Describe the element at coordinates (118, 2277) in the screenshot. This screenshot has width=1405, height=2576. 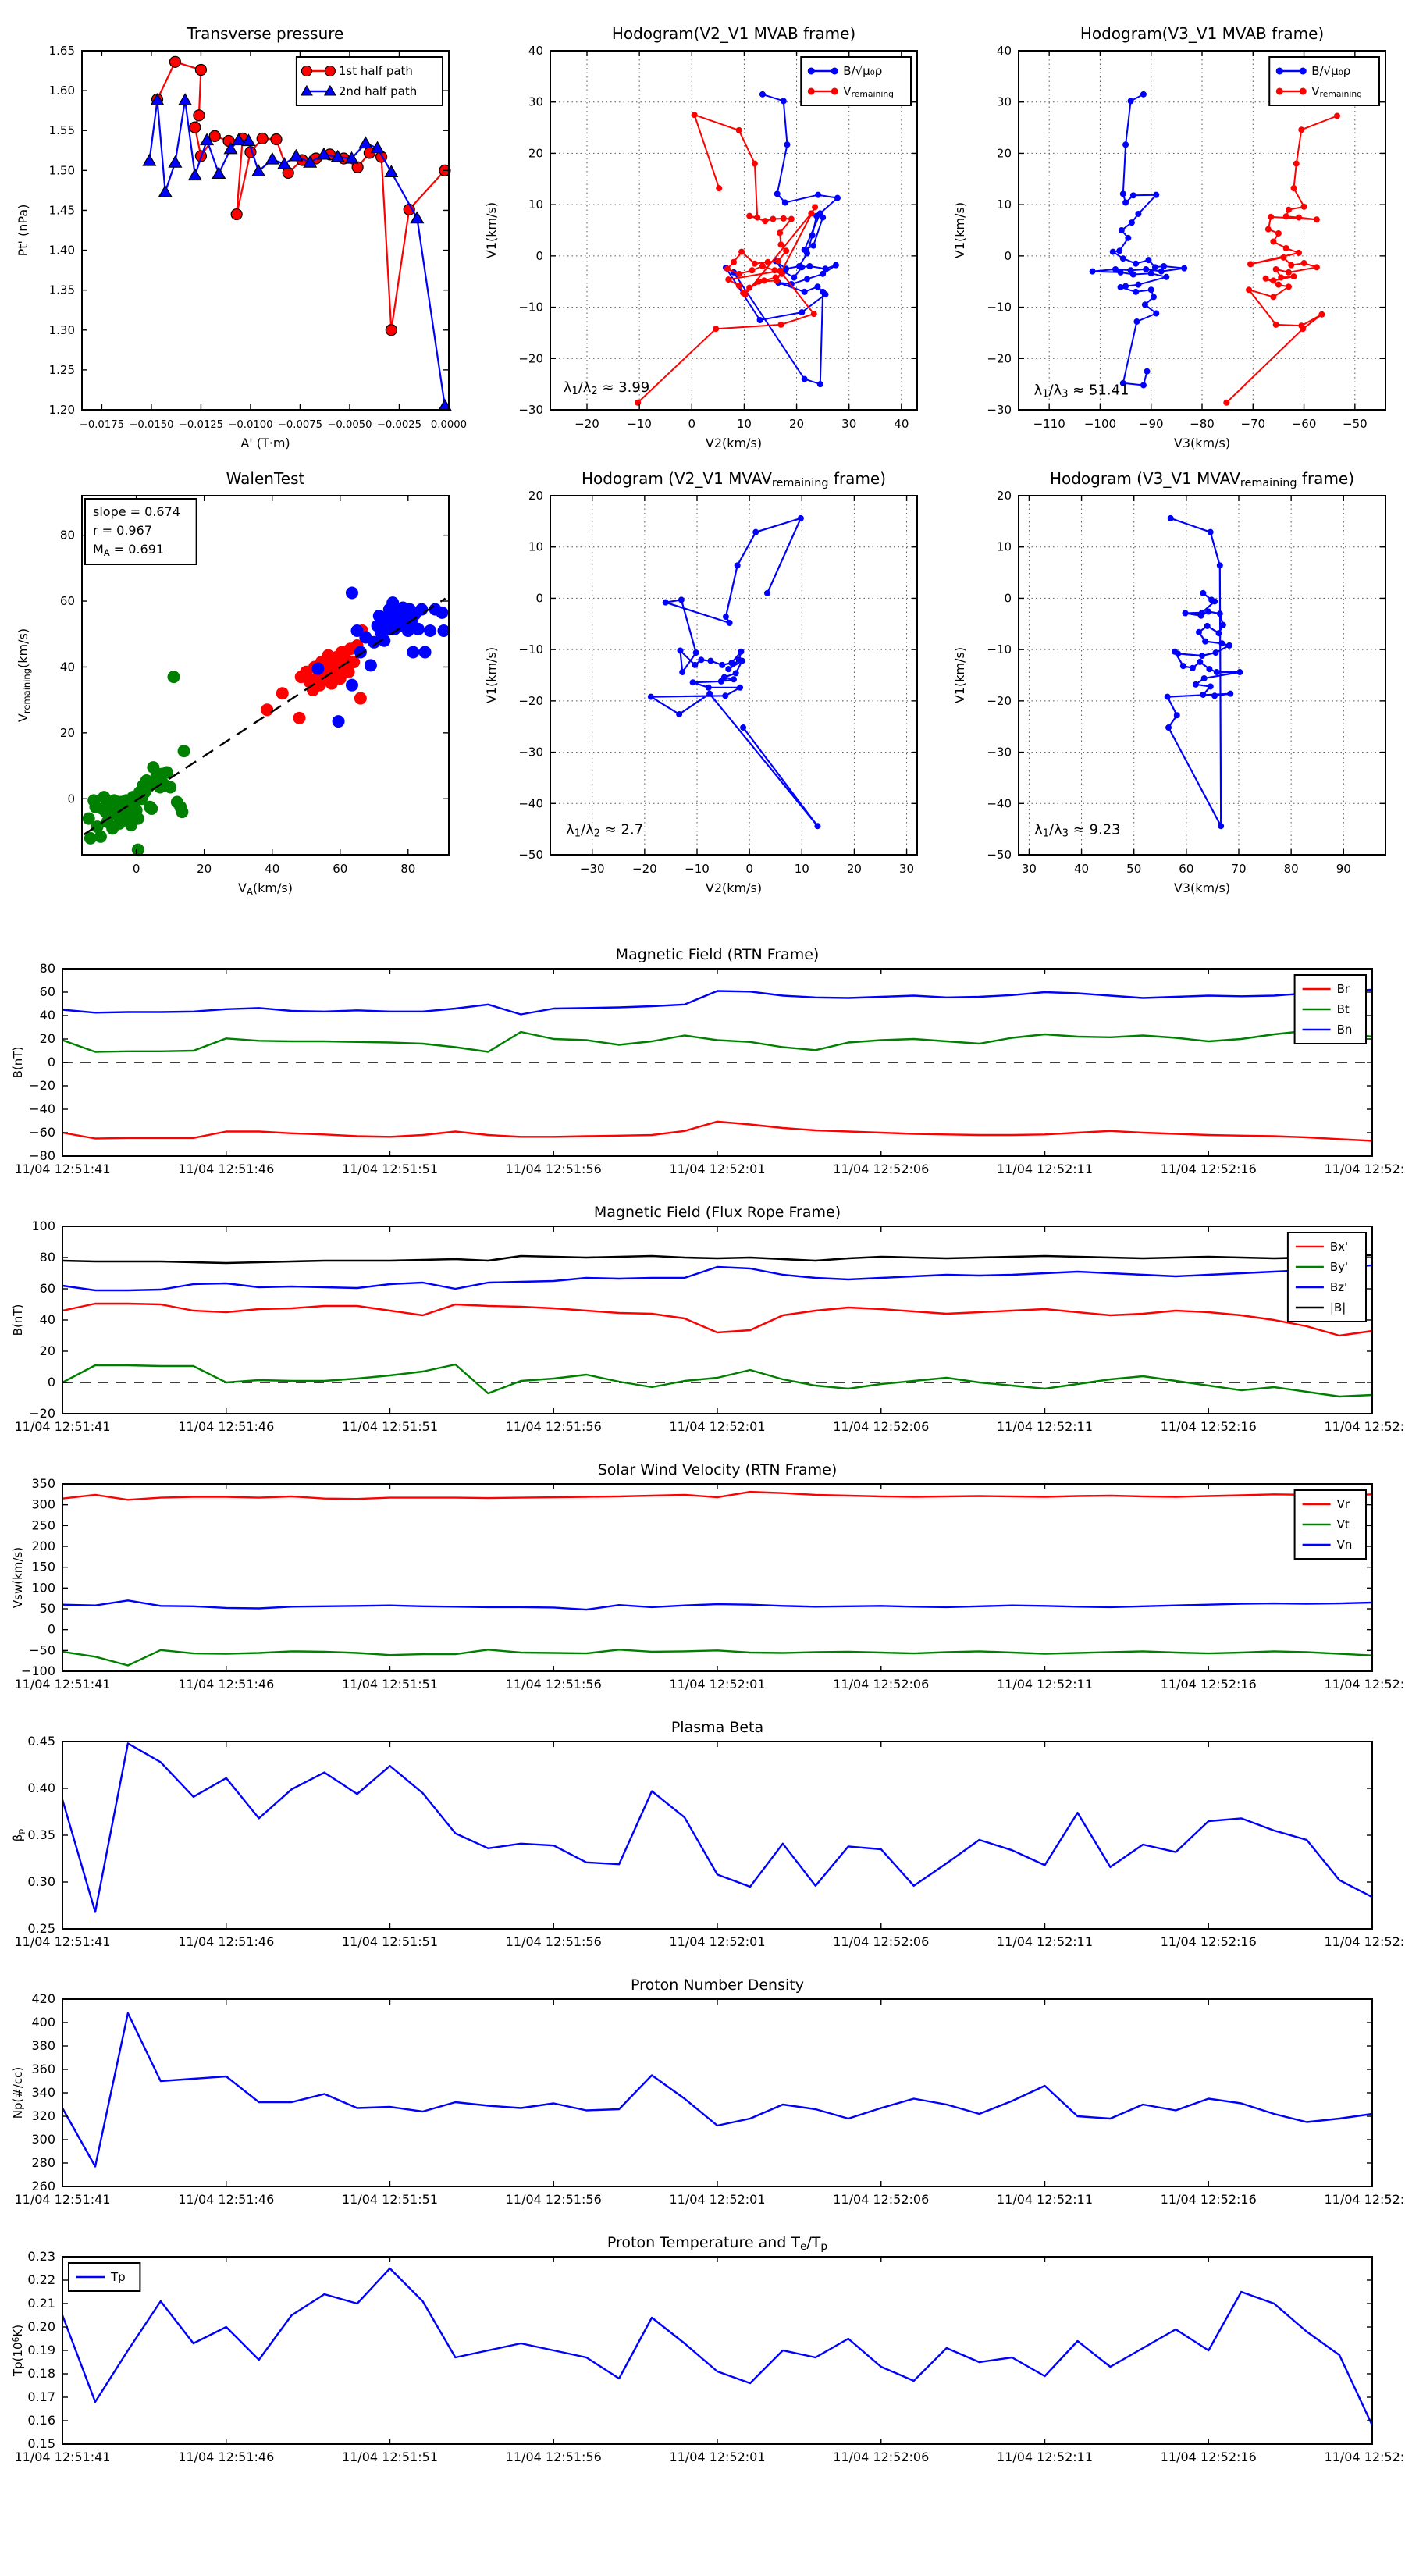
I see `svg-text: Tp` at that location.